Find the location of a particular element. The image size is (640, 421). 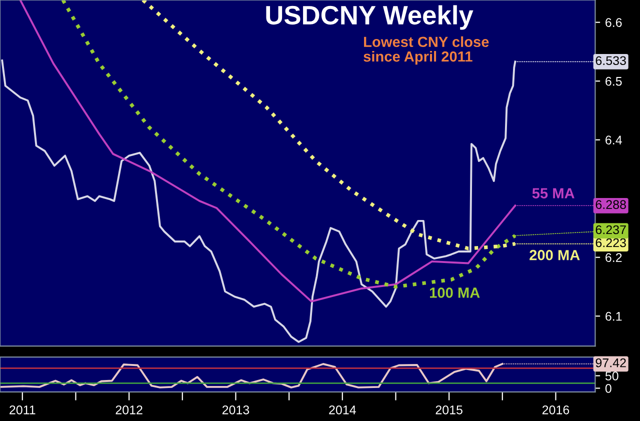

y-tick-label: 6.1 is located at coordinates (614, 316).